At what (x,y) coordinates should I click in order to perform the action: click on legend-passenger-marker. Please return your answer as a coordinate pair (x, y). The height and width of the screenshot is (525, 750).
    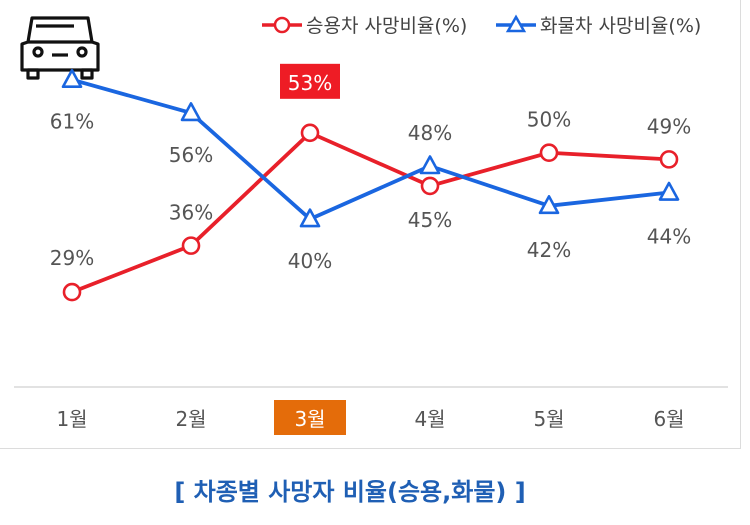
    Looking at the image, I should click on (282, 25).